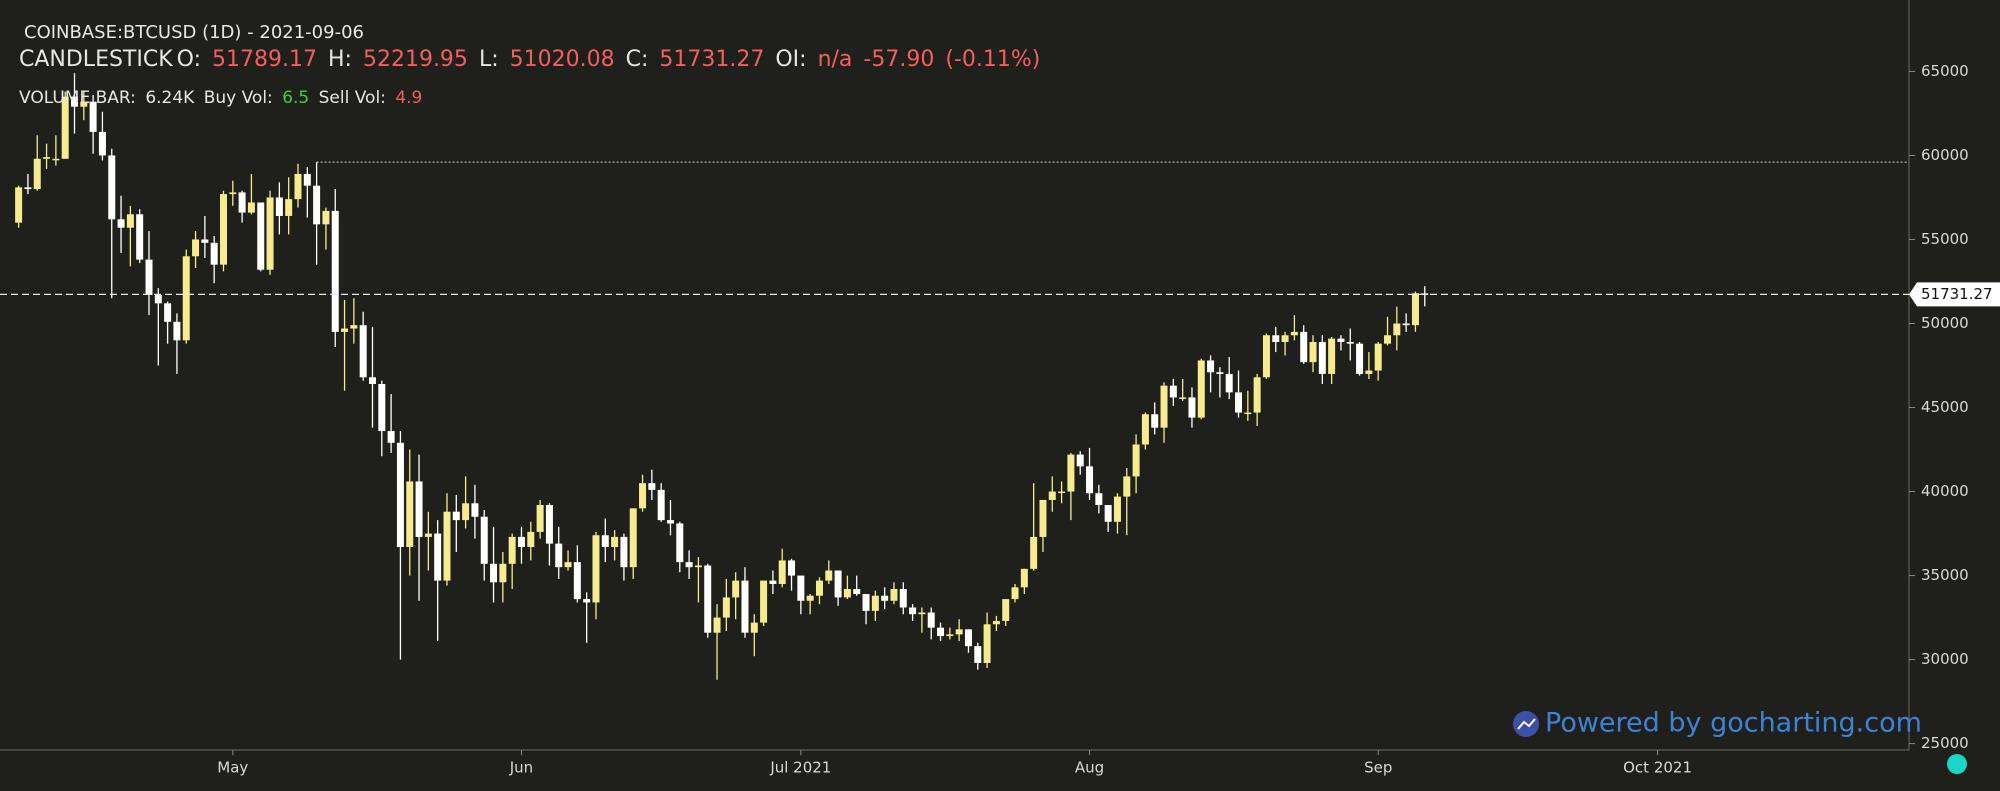  What do you see at coordinates (637, 59) in the screenshot?
I see `ohlc-label: C:` at bounding box center [637, 59].